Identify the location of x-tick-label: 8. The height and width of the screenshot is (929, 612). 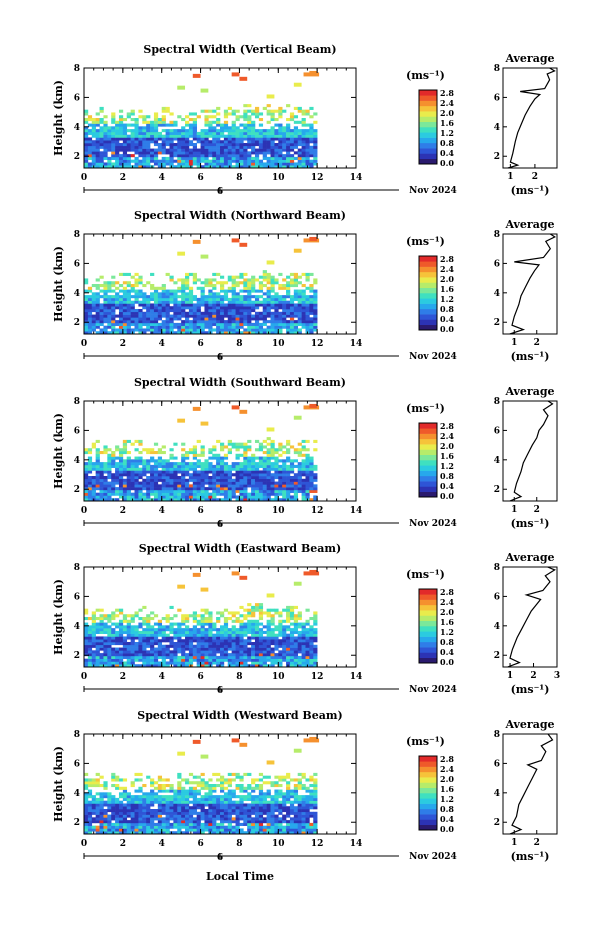
(239, 178).